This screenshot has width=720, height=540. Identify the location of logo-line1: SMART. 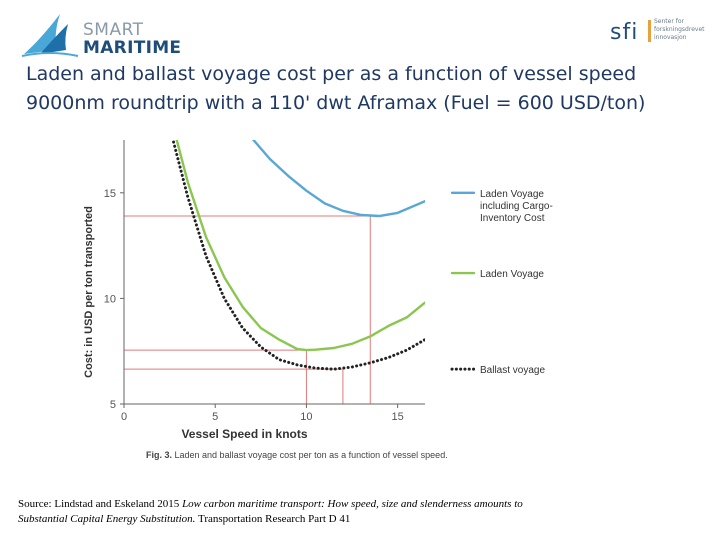
(113, 30).